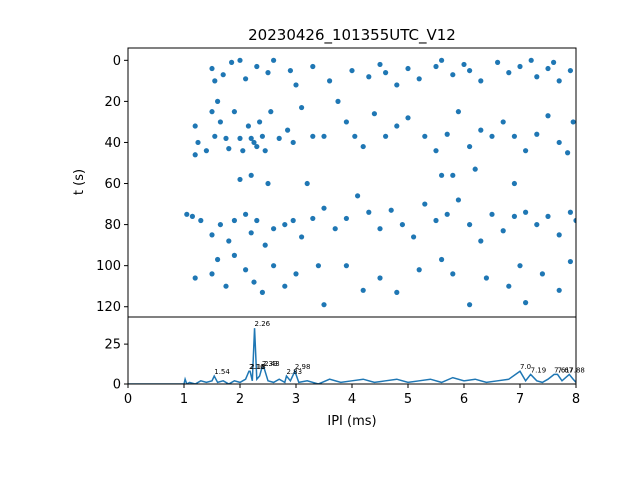 The height and width of the screenshot is (480, 640). What do you see at coordinates (520, 399) in the screenshot?
I see `x-tick-label: 7` at bounding box center [520, 399].